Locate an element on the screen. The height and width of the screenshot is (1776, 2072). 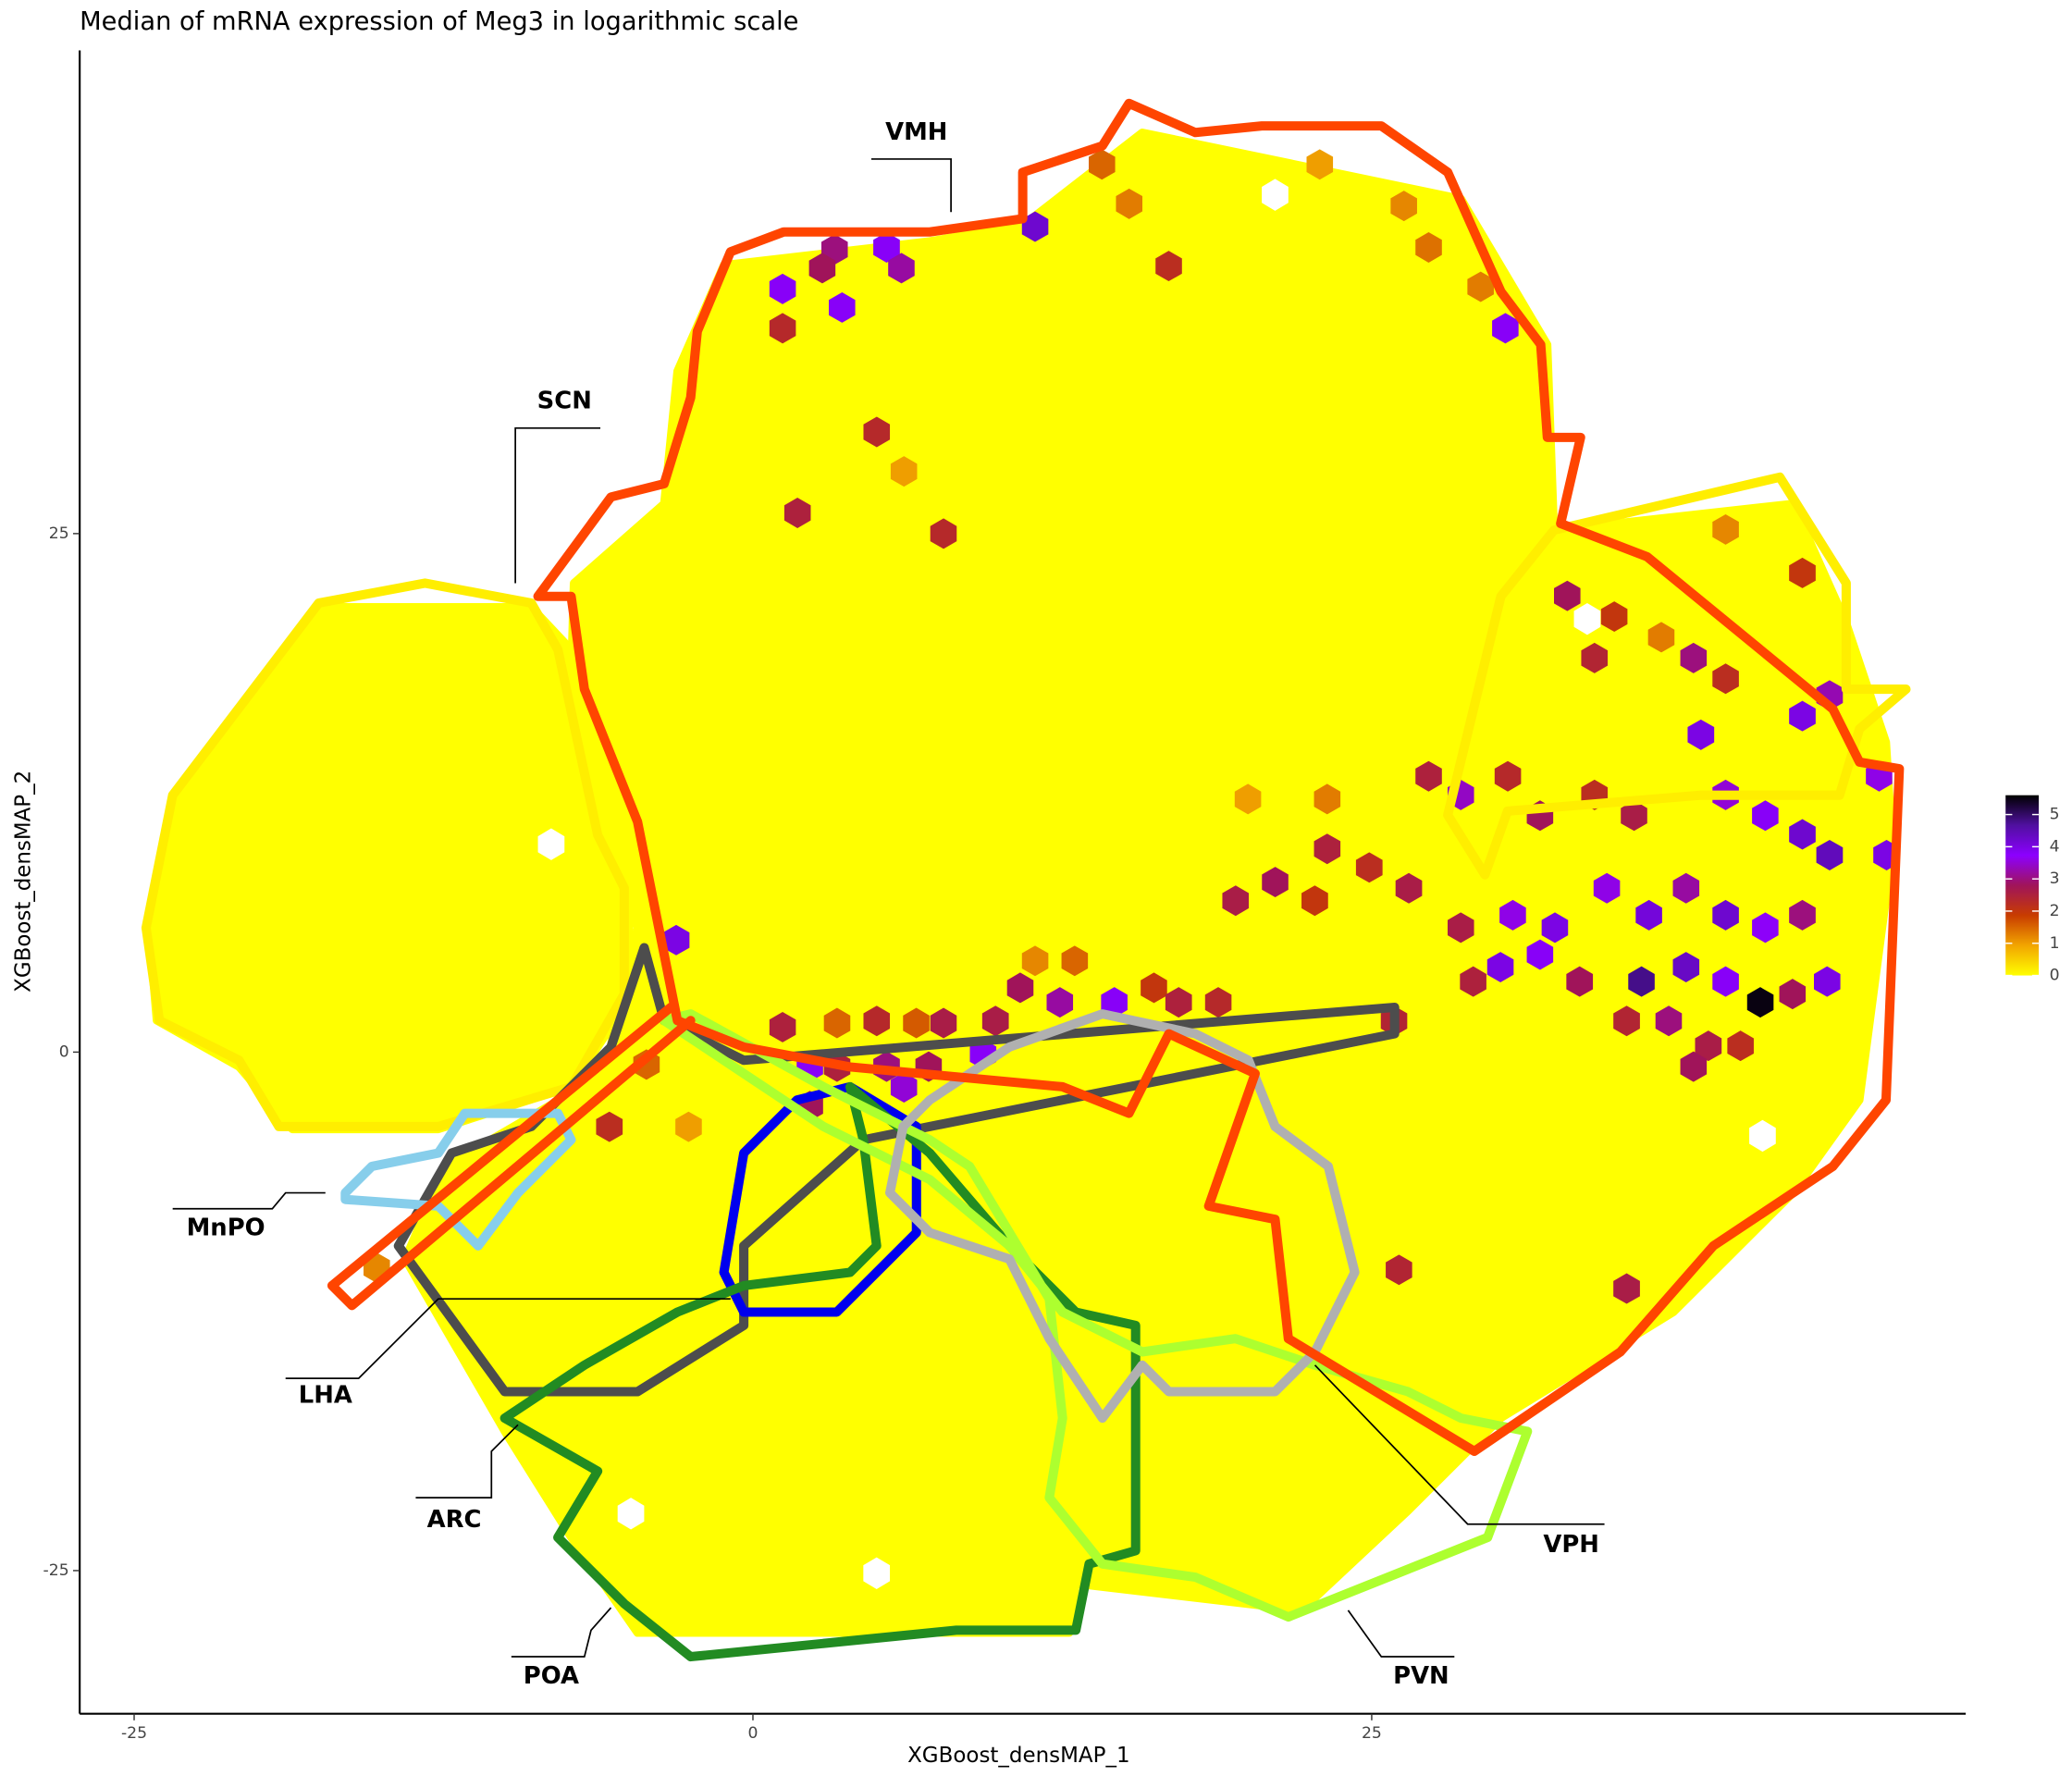
y-axis-label: XGBoost_densMAP_2 is located at coordinates (23, 882).